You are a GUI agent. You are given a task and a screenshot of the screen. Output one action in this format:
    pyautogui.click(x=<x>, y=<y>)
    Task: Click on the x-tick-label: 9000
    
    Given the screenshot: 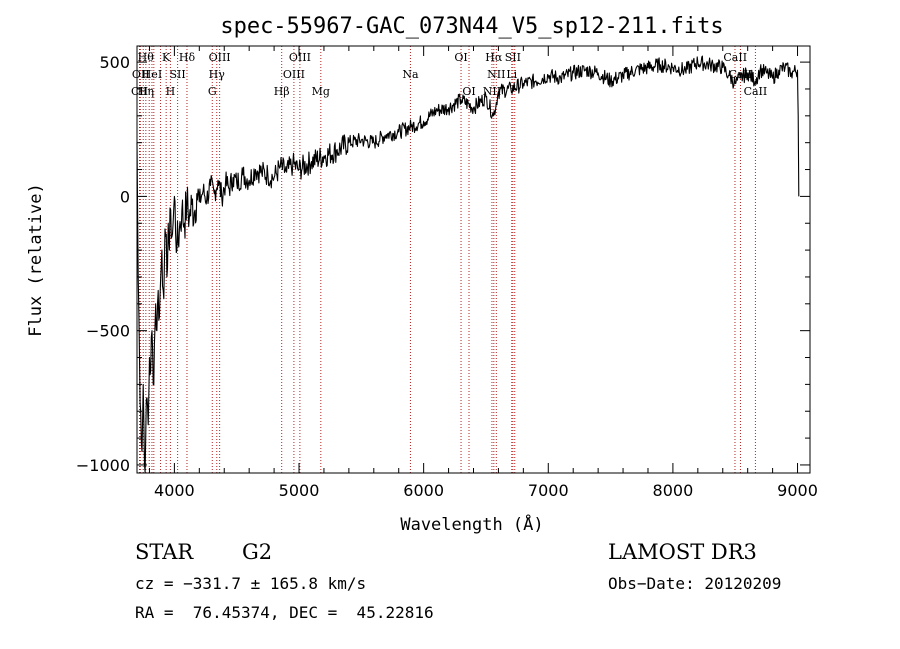 What is the action you would take?
    pyautogui.click(x=797, y=490)
    